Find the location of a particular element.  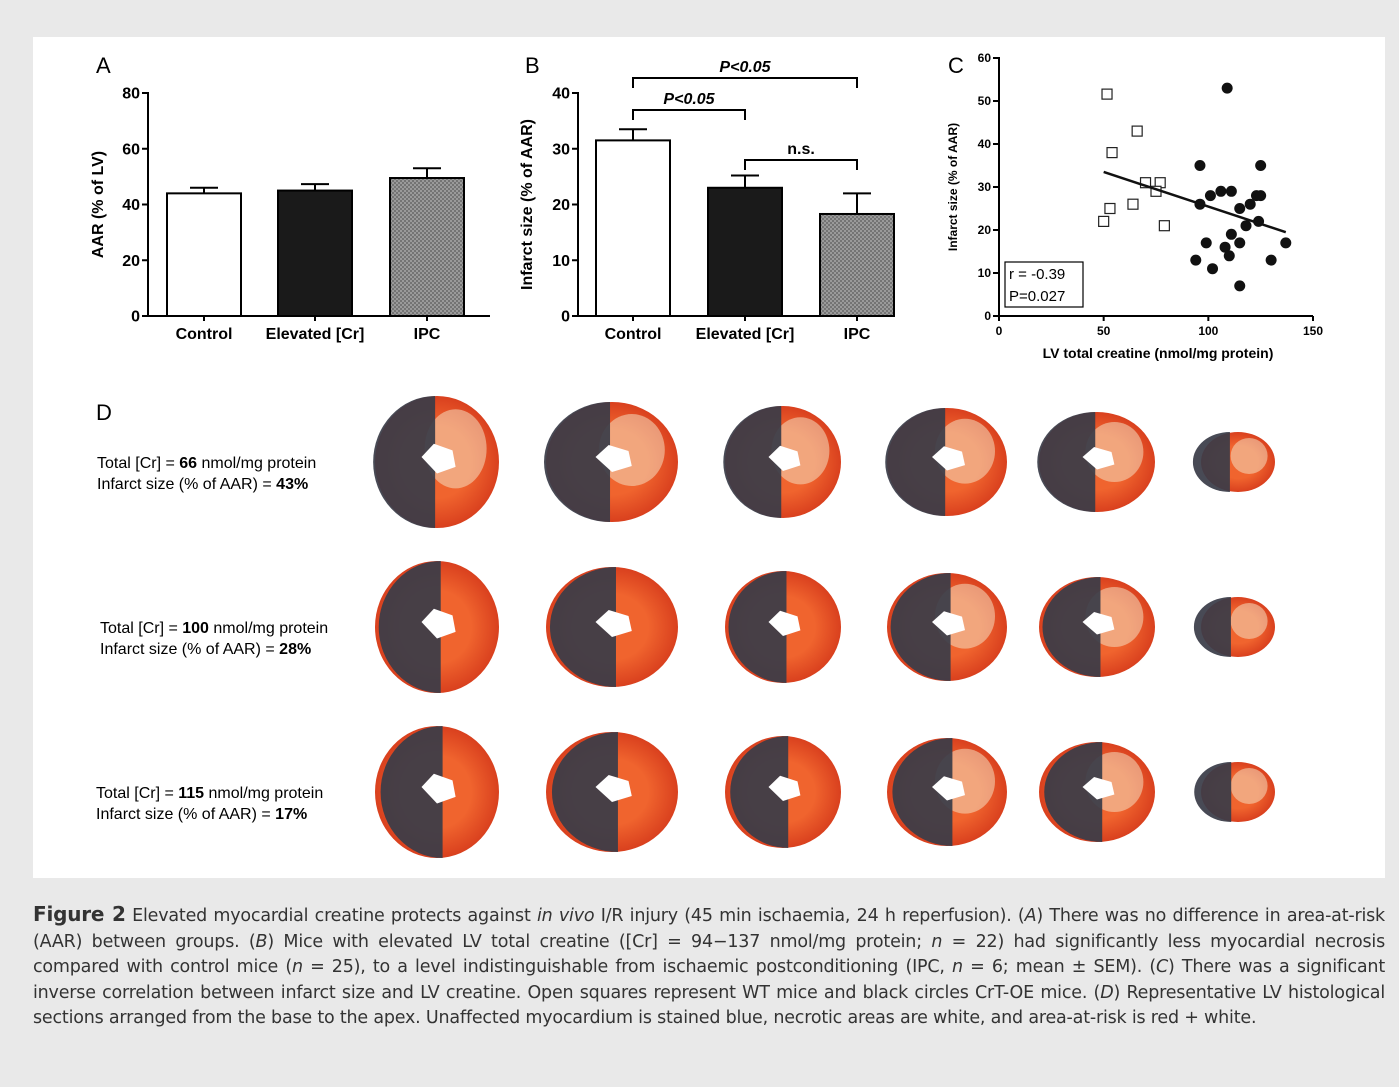

x-axis-label: LV total creatine (nmol/mg protein) is located at coordinates (1158, 353).